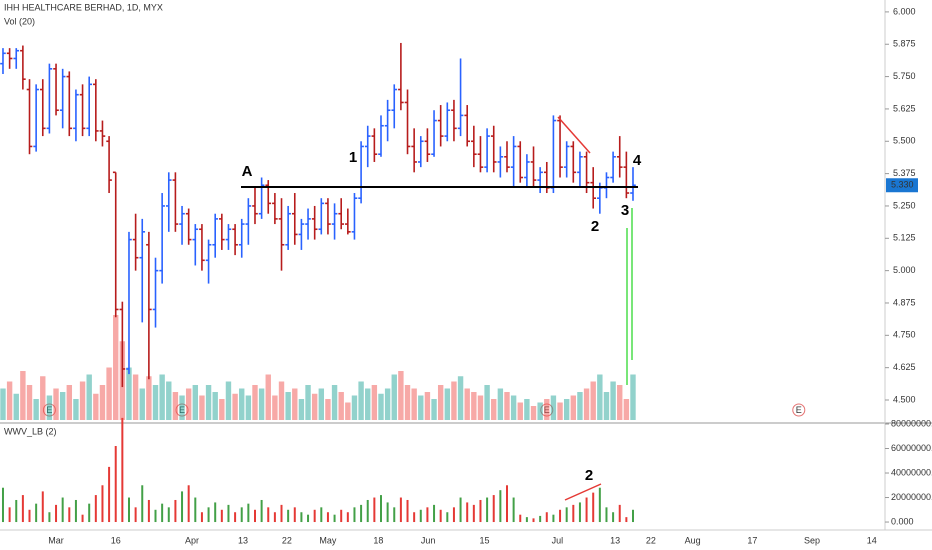 Image resolution: width=932 pixels, height=550 pixels. Describe the element at coordinates (428, 540) in the screenshot. I see `x-tick-label: Jun` at that location.